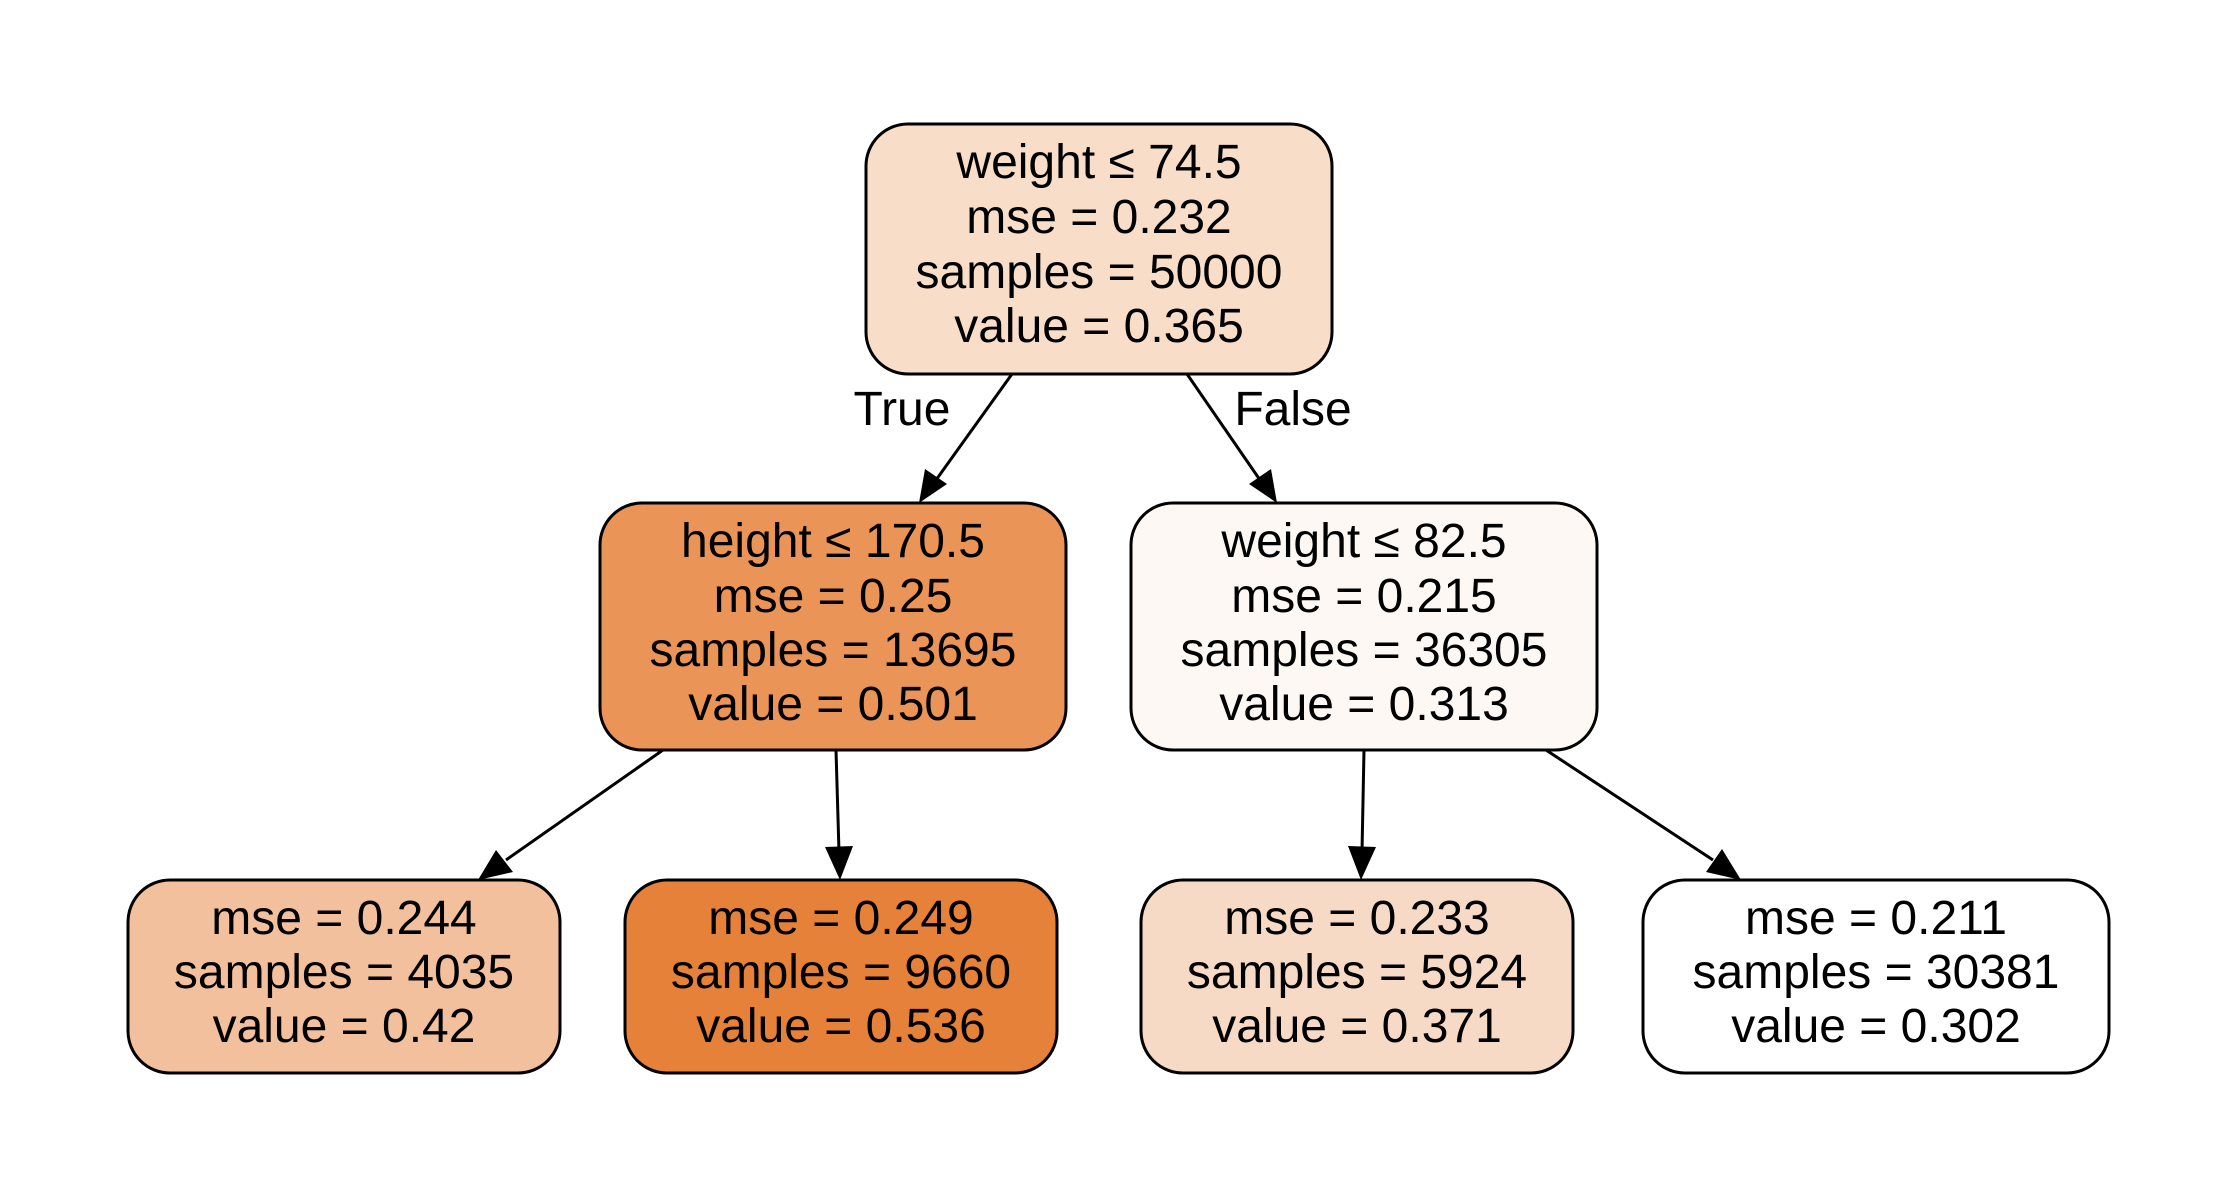 The width and height of the screenshot is (2220, 1183). Describe the element at coordinates (837, 801) in the screenshot. I see `edge-left-to-left-right` at that location.